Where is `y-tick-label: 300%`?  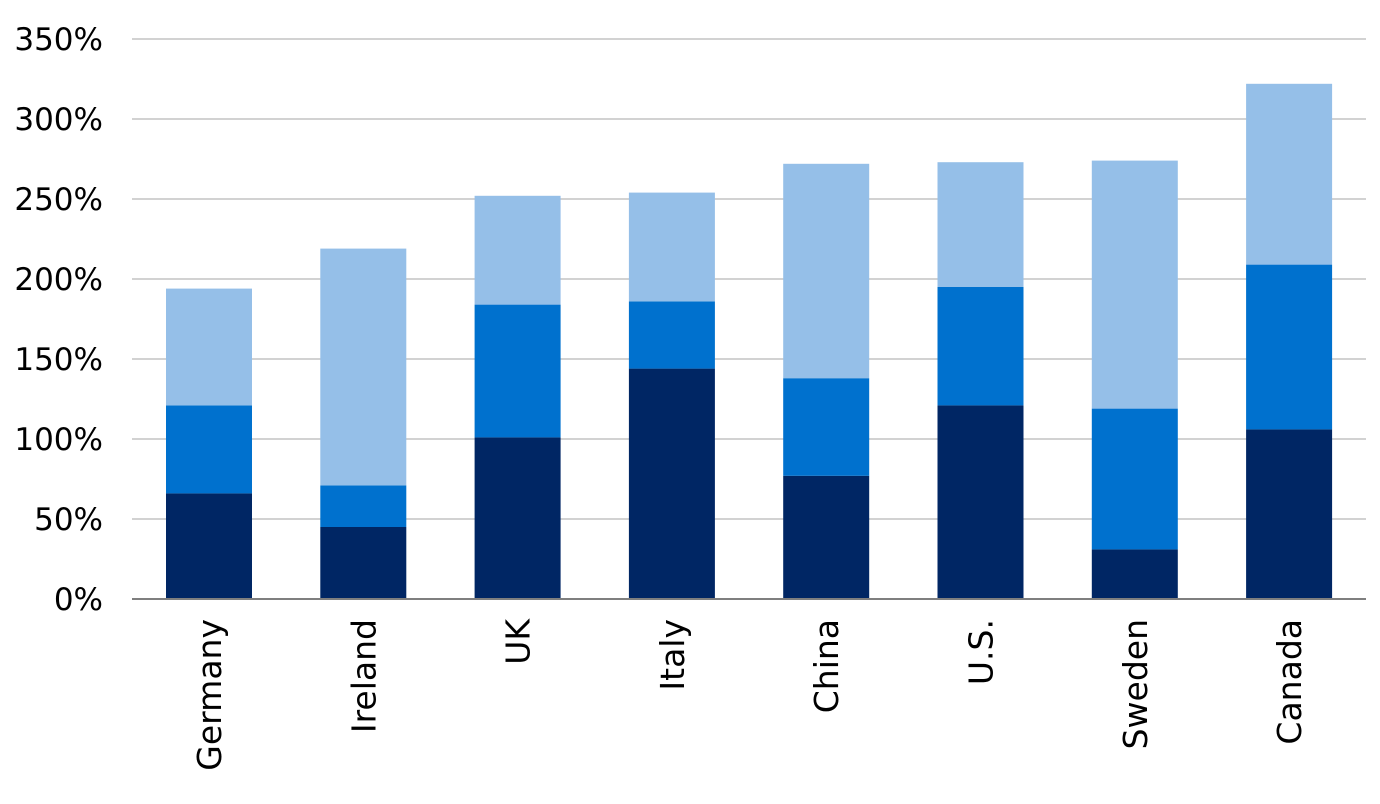
y-tick-label: 300% is located at coordinates (58, 120).